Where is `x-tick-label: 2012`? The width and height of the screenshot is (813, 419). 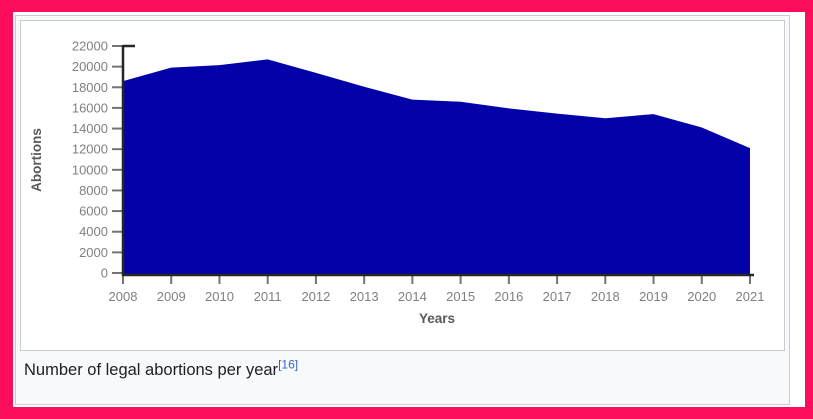 x-tick-label: 2012 is located at coordinates (315, 296).